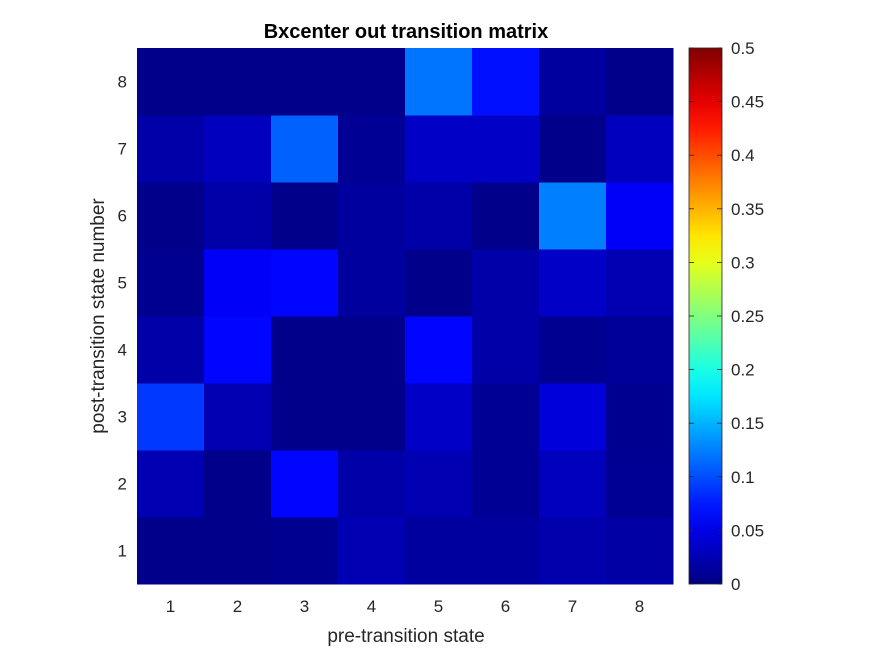 The height and width of the screenshot is (656, 875). What do you see at coordinates (304, 606) in the screenshot?
I see `x-tick-label: 3` at bounding box center [304, 606].